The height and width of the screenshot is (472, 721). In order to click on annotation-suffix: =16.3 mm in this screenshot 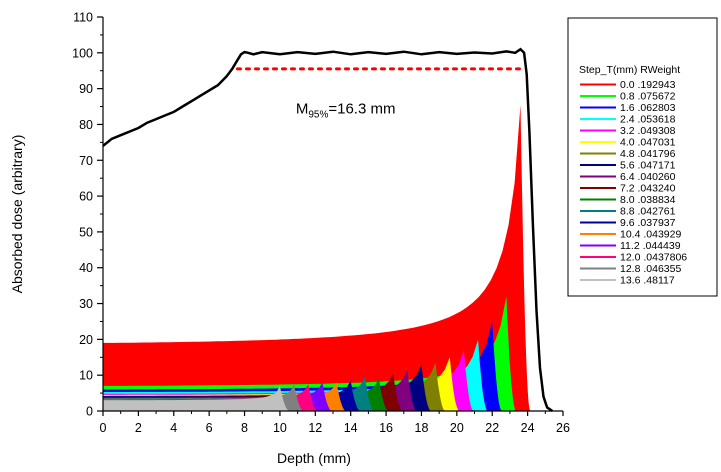, I will do `click(361, 109)`.